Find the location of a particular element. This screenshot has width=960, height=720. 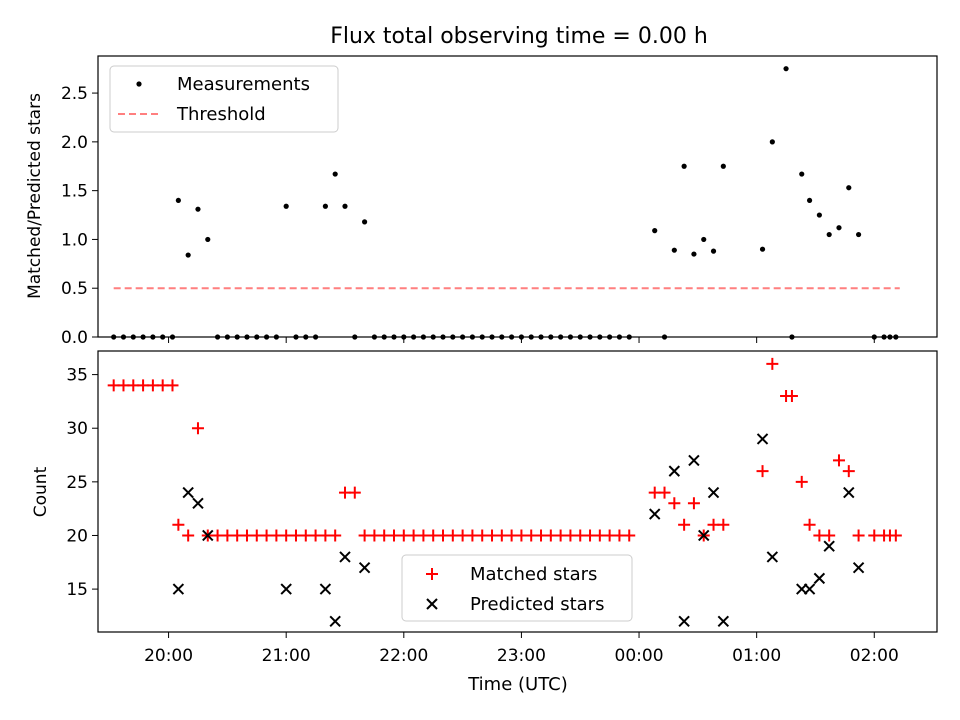

bottom-x-ticks: 20:00 21:00 22:00 23:00 00:00 01:00 02:00 is located at coordinates (521, 649).